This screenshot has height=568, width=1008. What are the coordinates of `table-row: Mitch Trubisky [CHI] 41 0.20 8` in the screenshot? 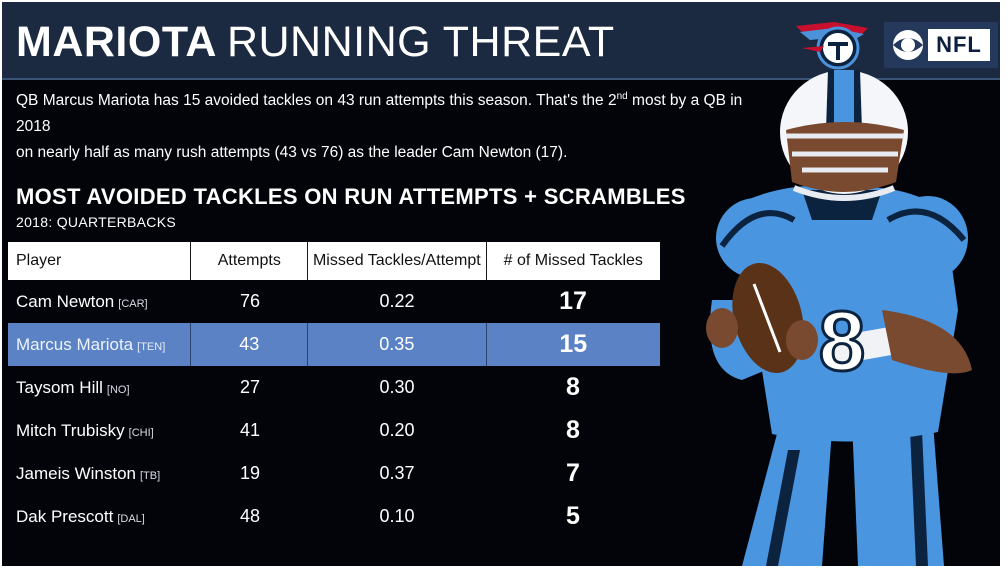 It's located at (334, 430).